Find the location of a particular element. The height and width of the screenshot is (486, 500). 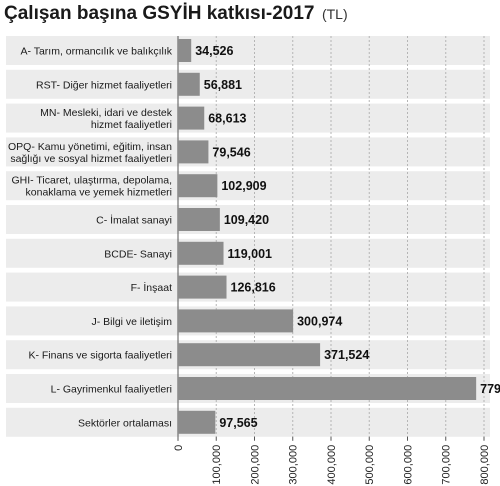

value-label: 79,546 is located at coordinates (231, 152).